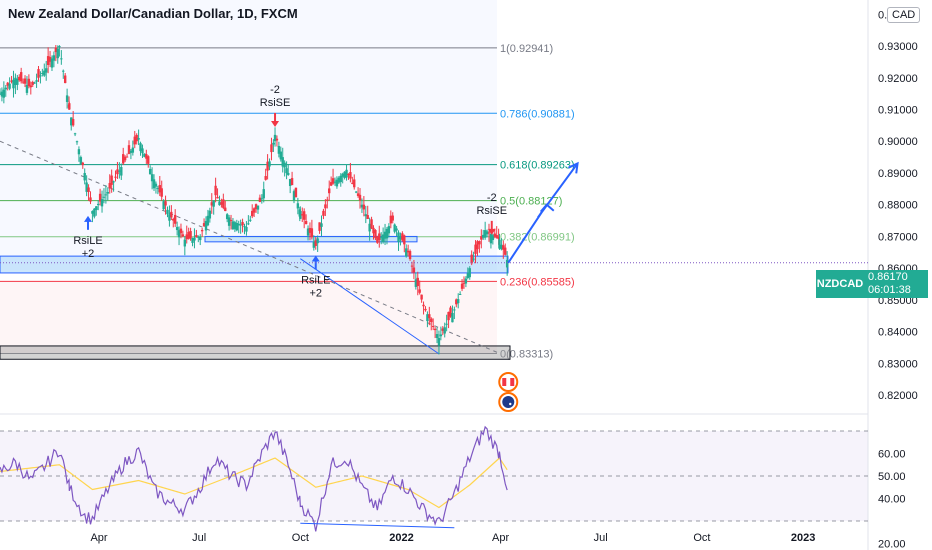 The width and height of the screenshot is (932, 550). I want to click on price-tick-label: 0.93000, so click(898, 47).